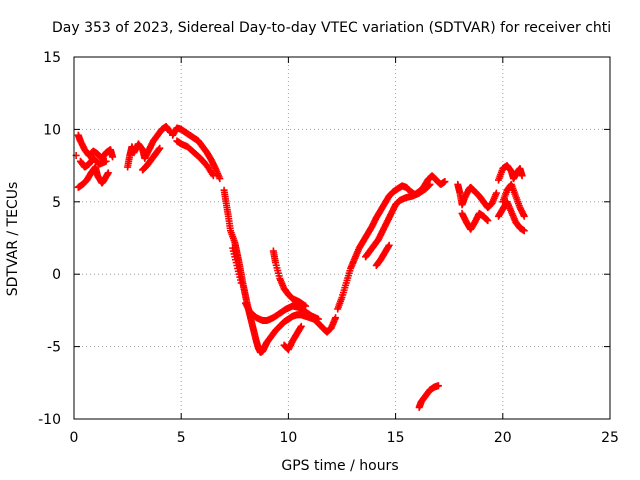 This screenshot has height=480, width=640. What do you see at coordinates (396, 438) in the screenshot?
I see `x-tick-label: 15` at bounding box center [396, 438].